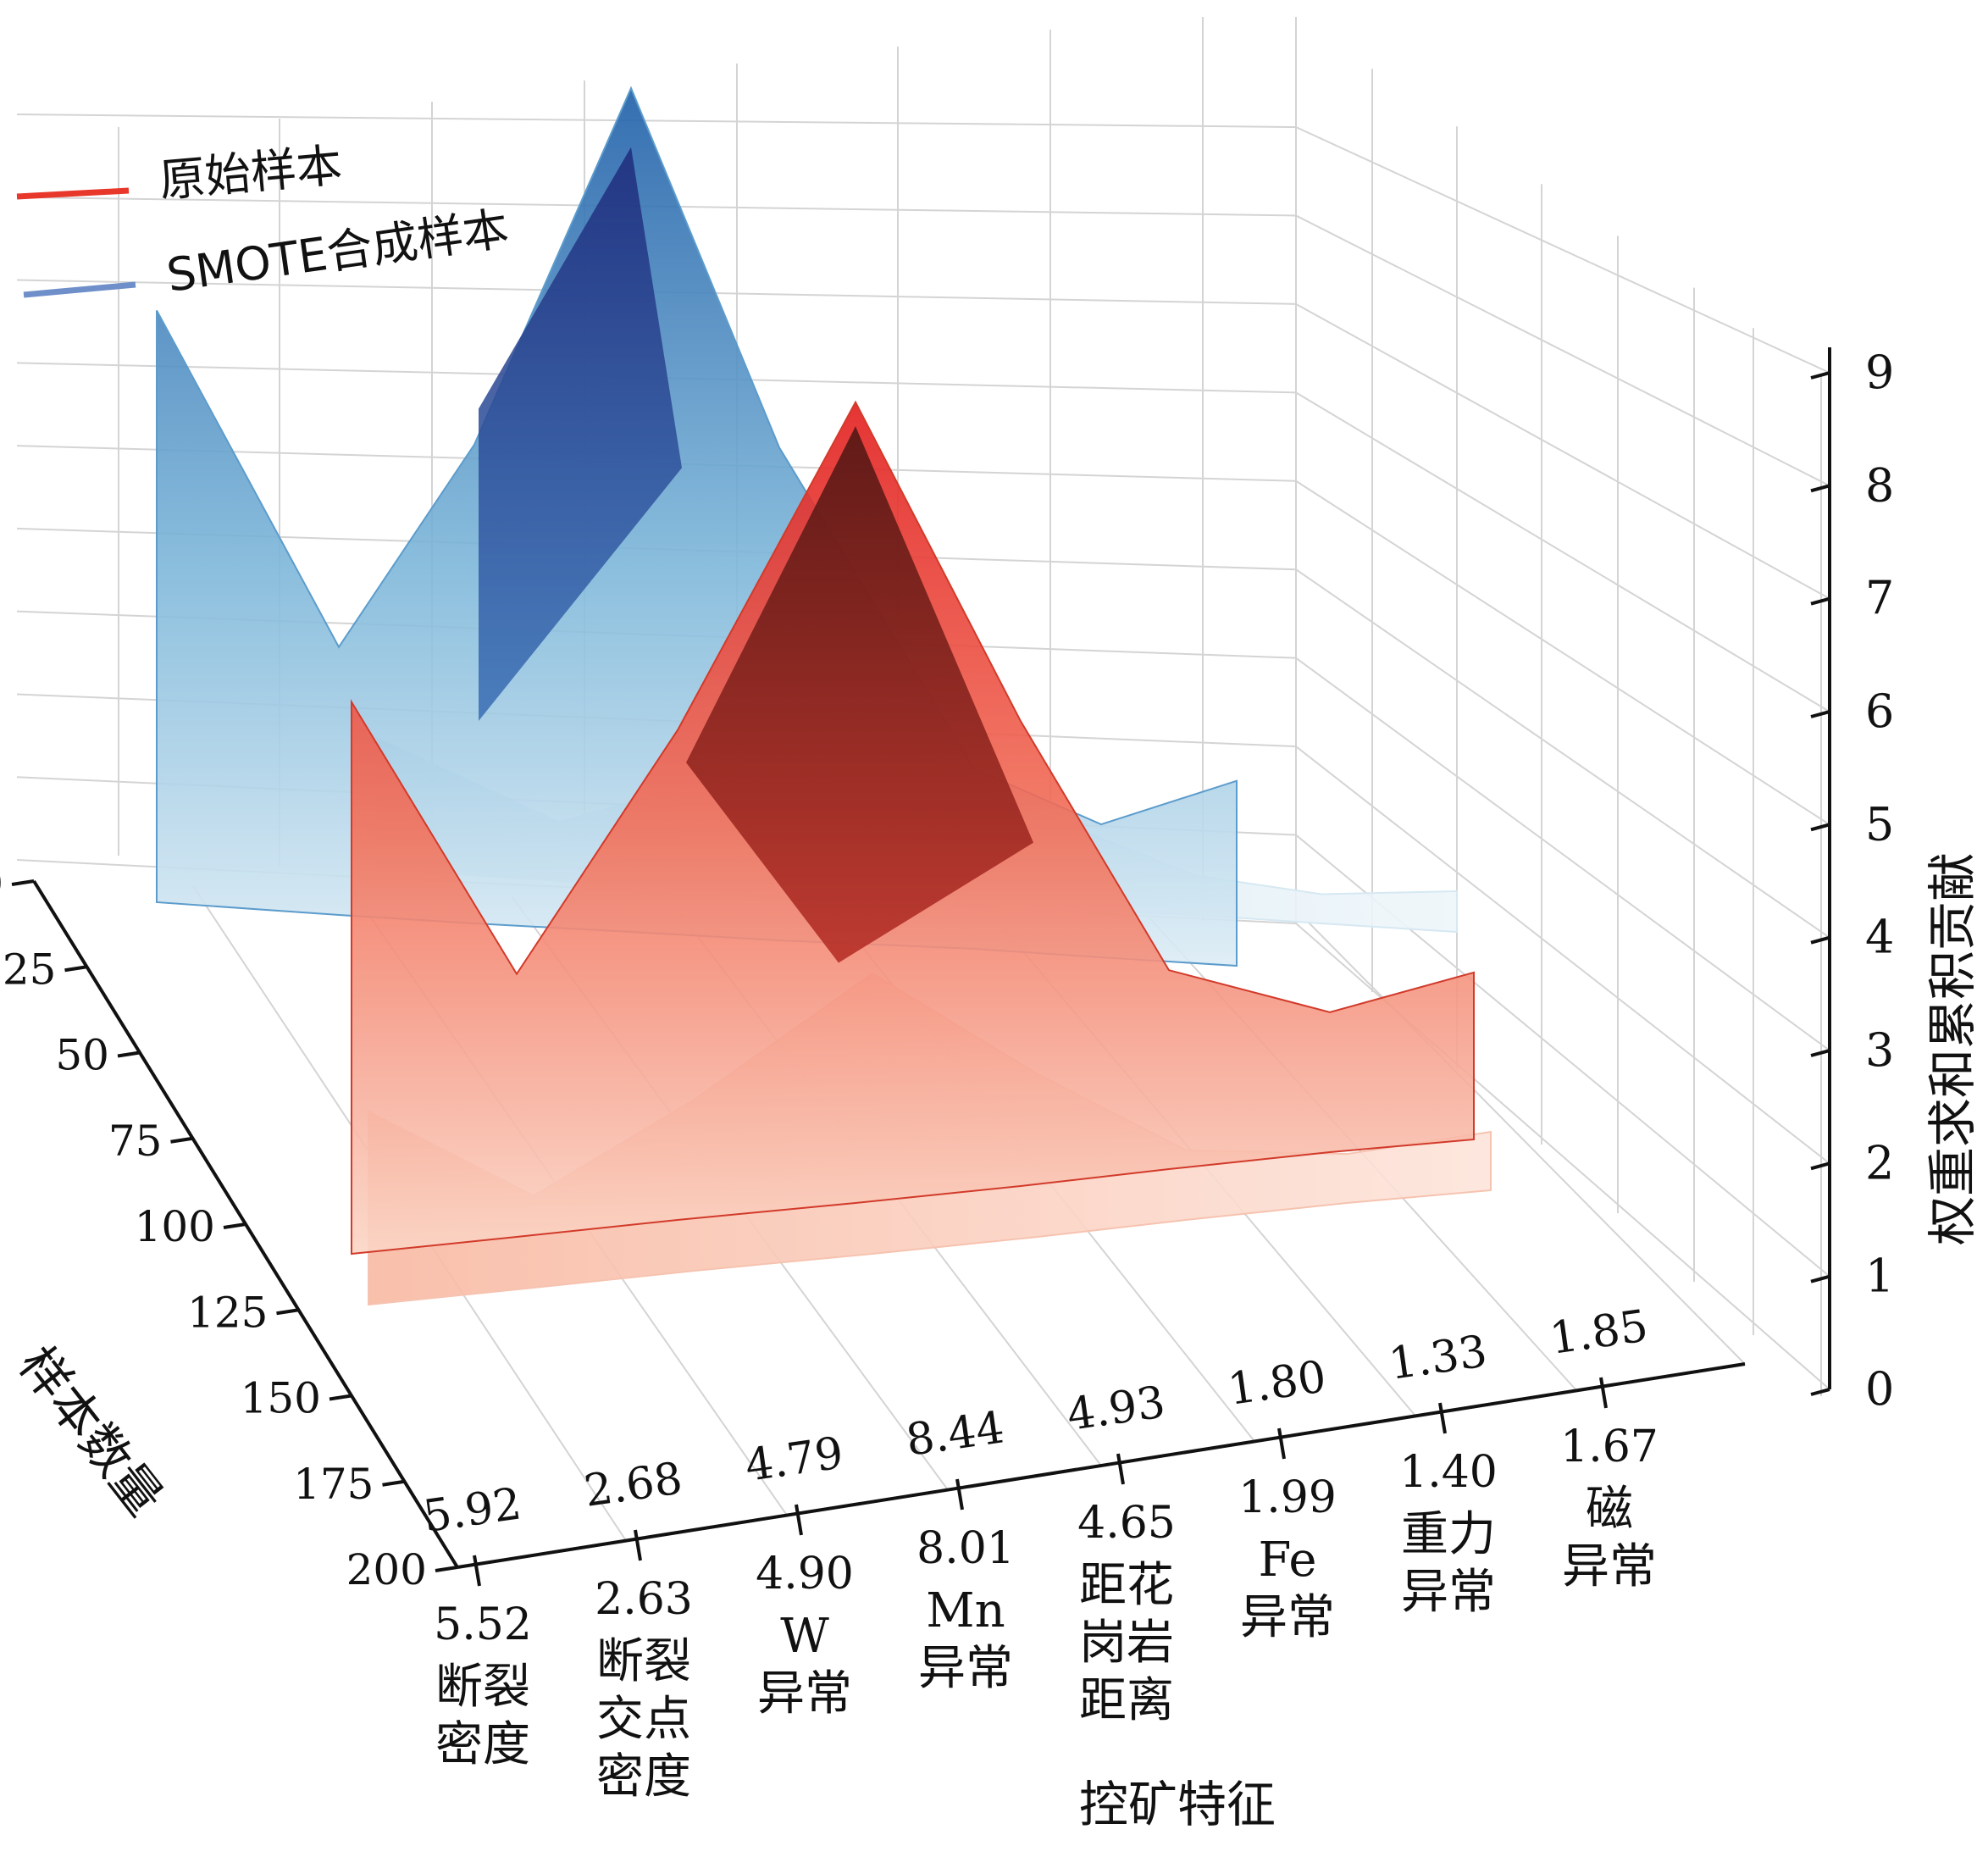  Describe the element at coordinates (337, 252) in the screenshot. I see `legend-label-smote: SMOTE合成样本` at that location.